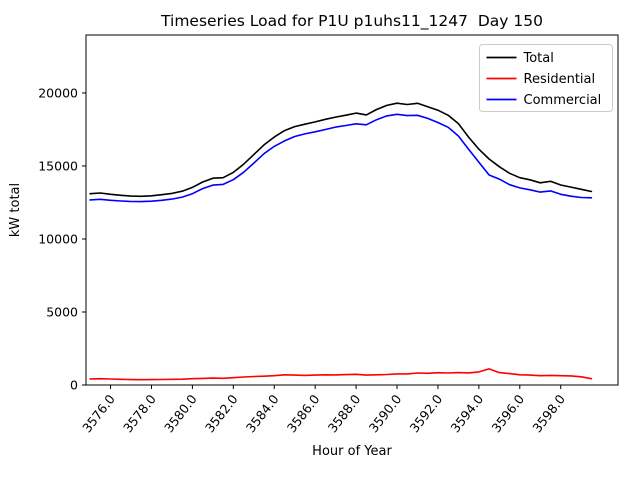  I want to click on y-axis-label: kW total, so click(15, 210).